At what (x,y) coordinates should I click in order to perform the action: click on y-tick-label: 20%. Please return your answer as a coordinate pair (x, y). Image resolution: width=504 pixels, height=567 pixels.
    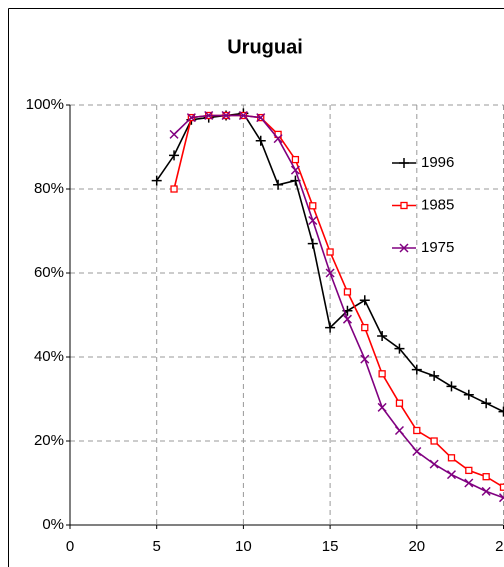
    Looking at the image, I should click on (49, 440).